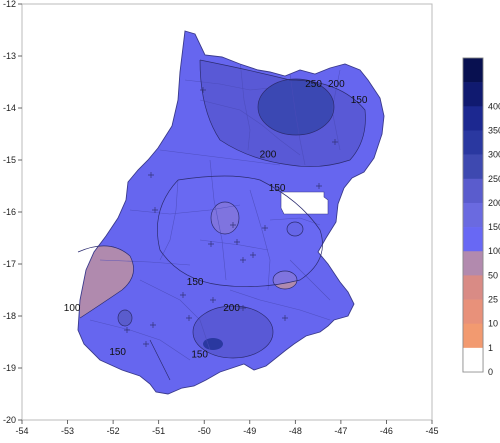 The height and width of the screenshot is (443, 500). What do you see at coordinates (9, 160) in the screenshot?
I see `y-tick-label: -15` at bounding box center [9, 160].